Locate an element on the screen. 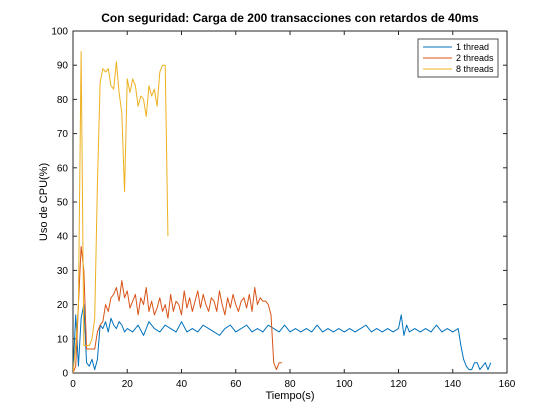  x-tick-label: 60 is located at coordinates (236, 384).